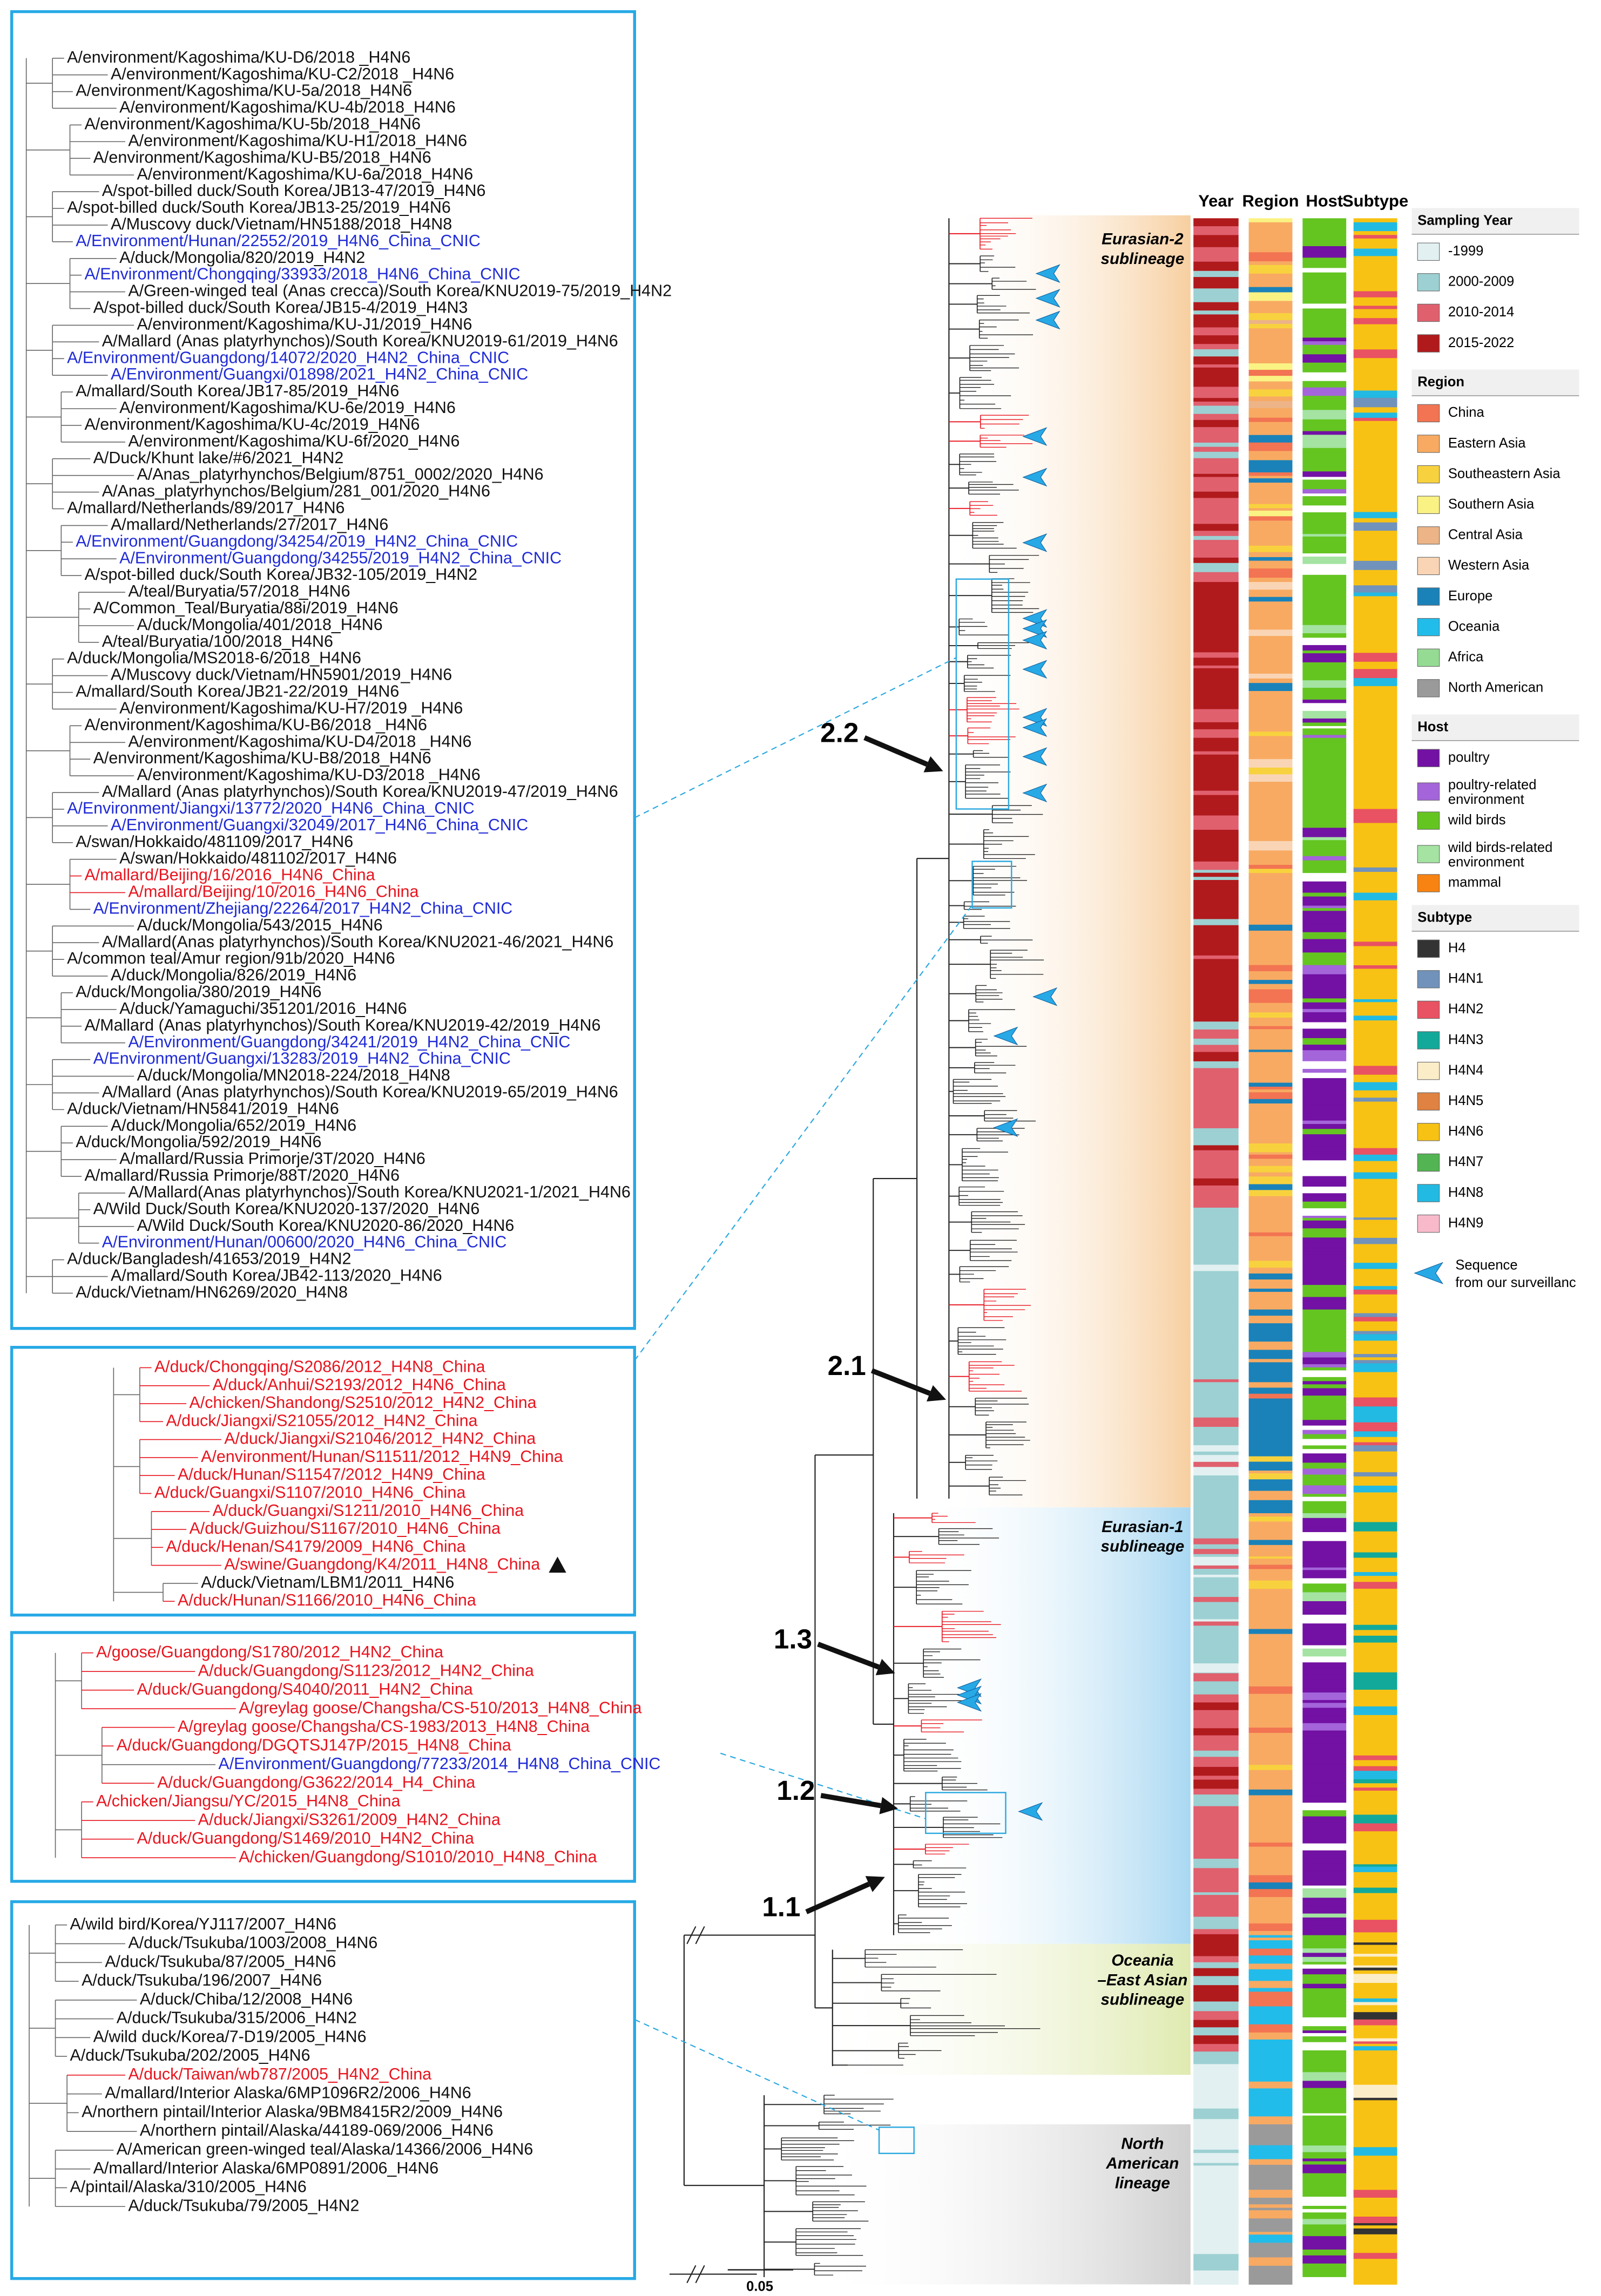 Image resolution: width=1601 pixels, height=2296 pixels. What do you see at coordinates (323, 2090) in the screenshot?
I see `inset-box` at bounding box center [323, 2090].